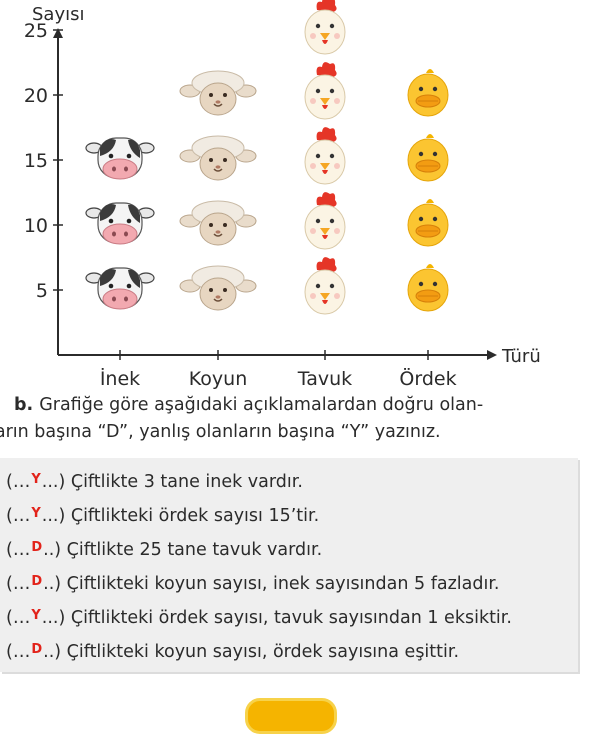  Describe the element at coordinates (24, 405) in the screenshot. I see `question-letter: b.` at that location.